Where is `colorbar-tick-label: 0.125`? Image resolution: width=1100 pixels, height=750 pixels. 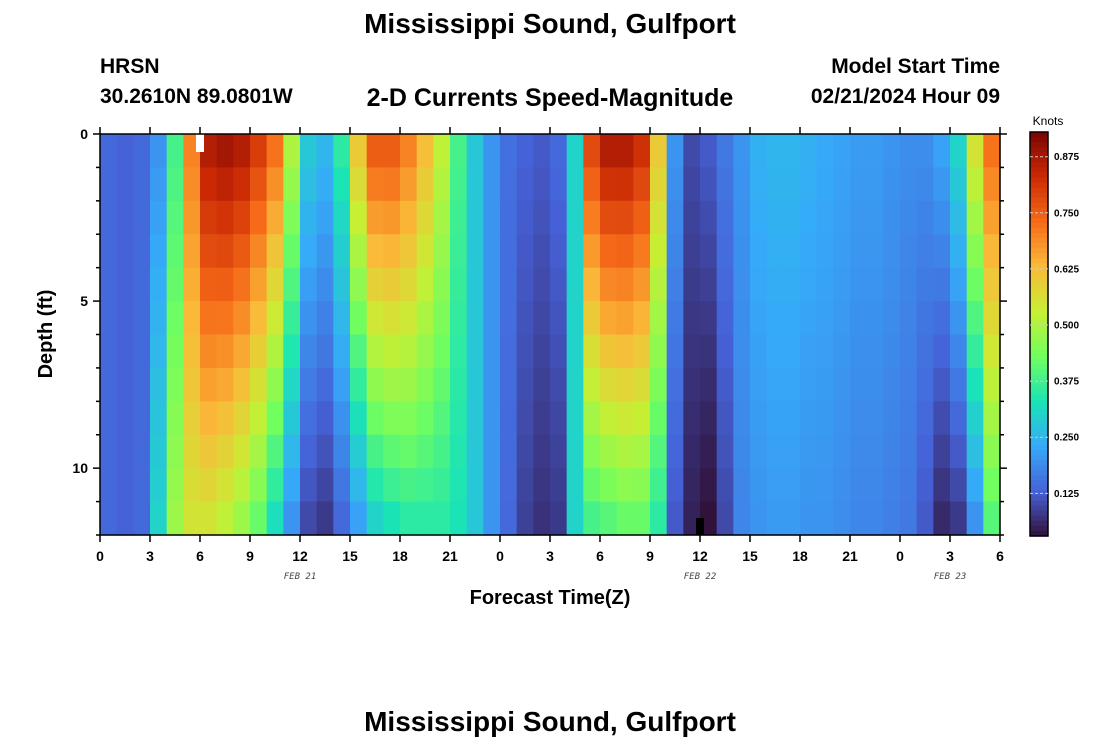
colorbar-tick-label: 0.125 is located at coordinates (1066, 494).